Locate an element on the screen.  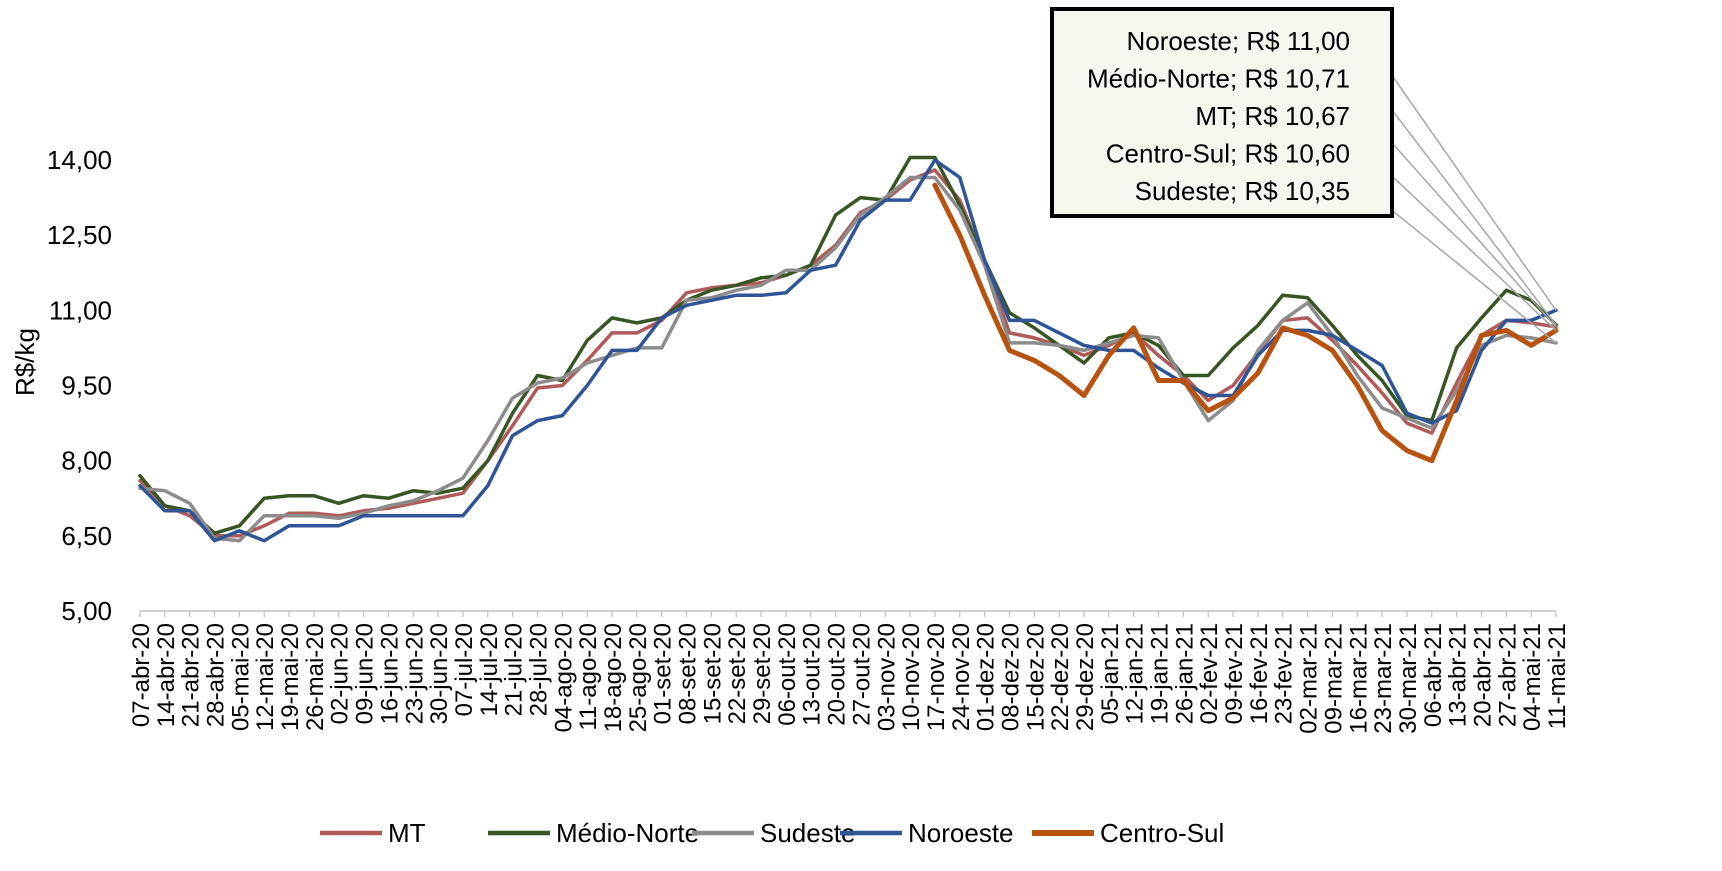
y-tick-label: 14,00 is located at coordinates (79, 160).